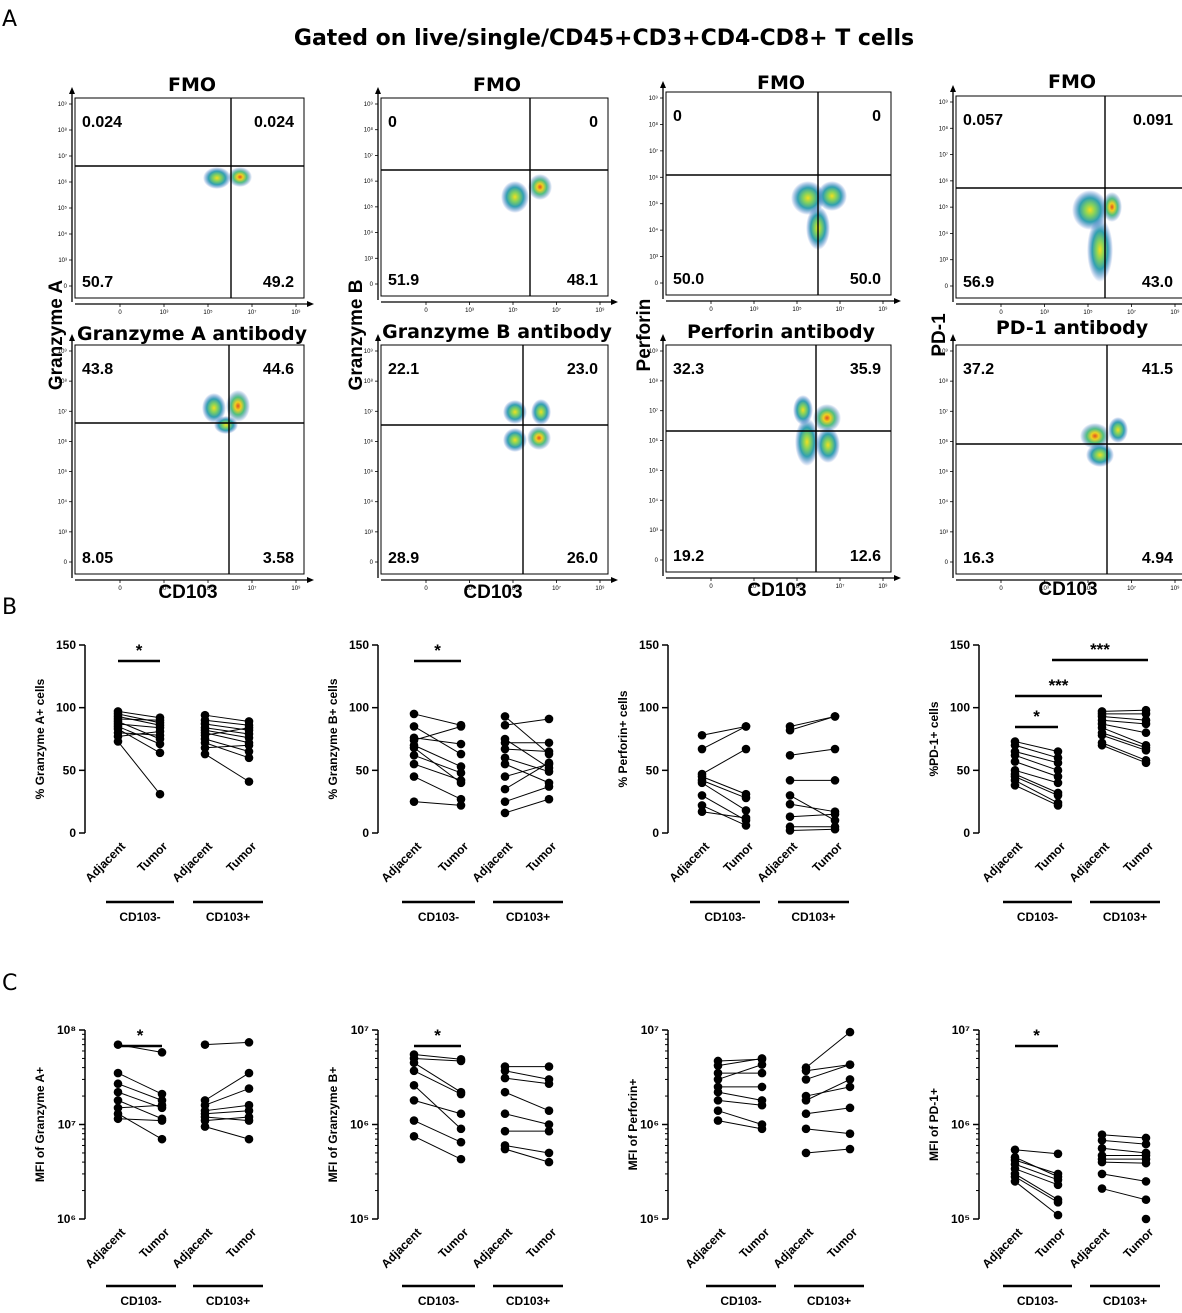 Image resolution: width=1182 pixels, height=1313 pixels. I want to click on ab-0-quadrant-lr: 3.58, so click(278, 558).